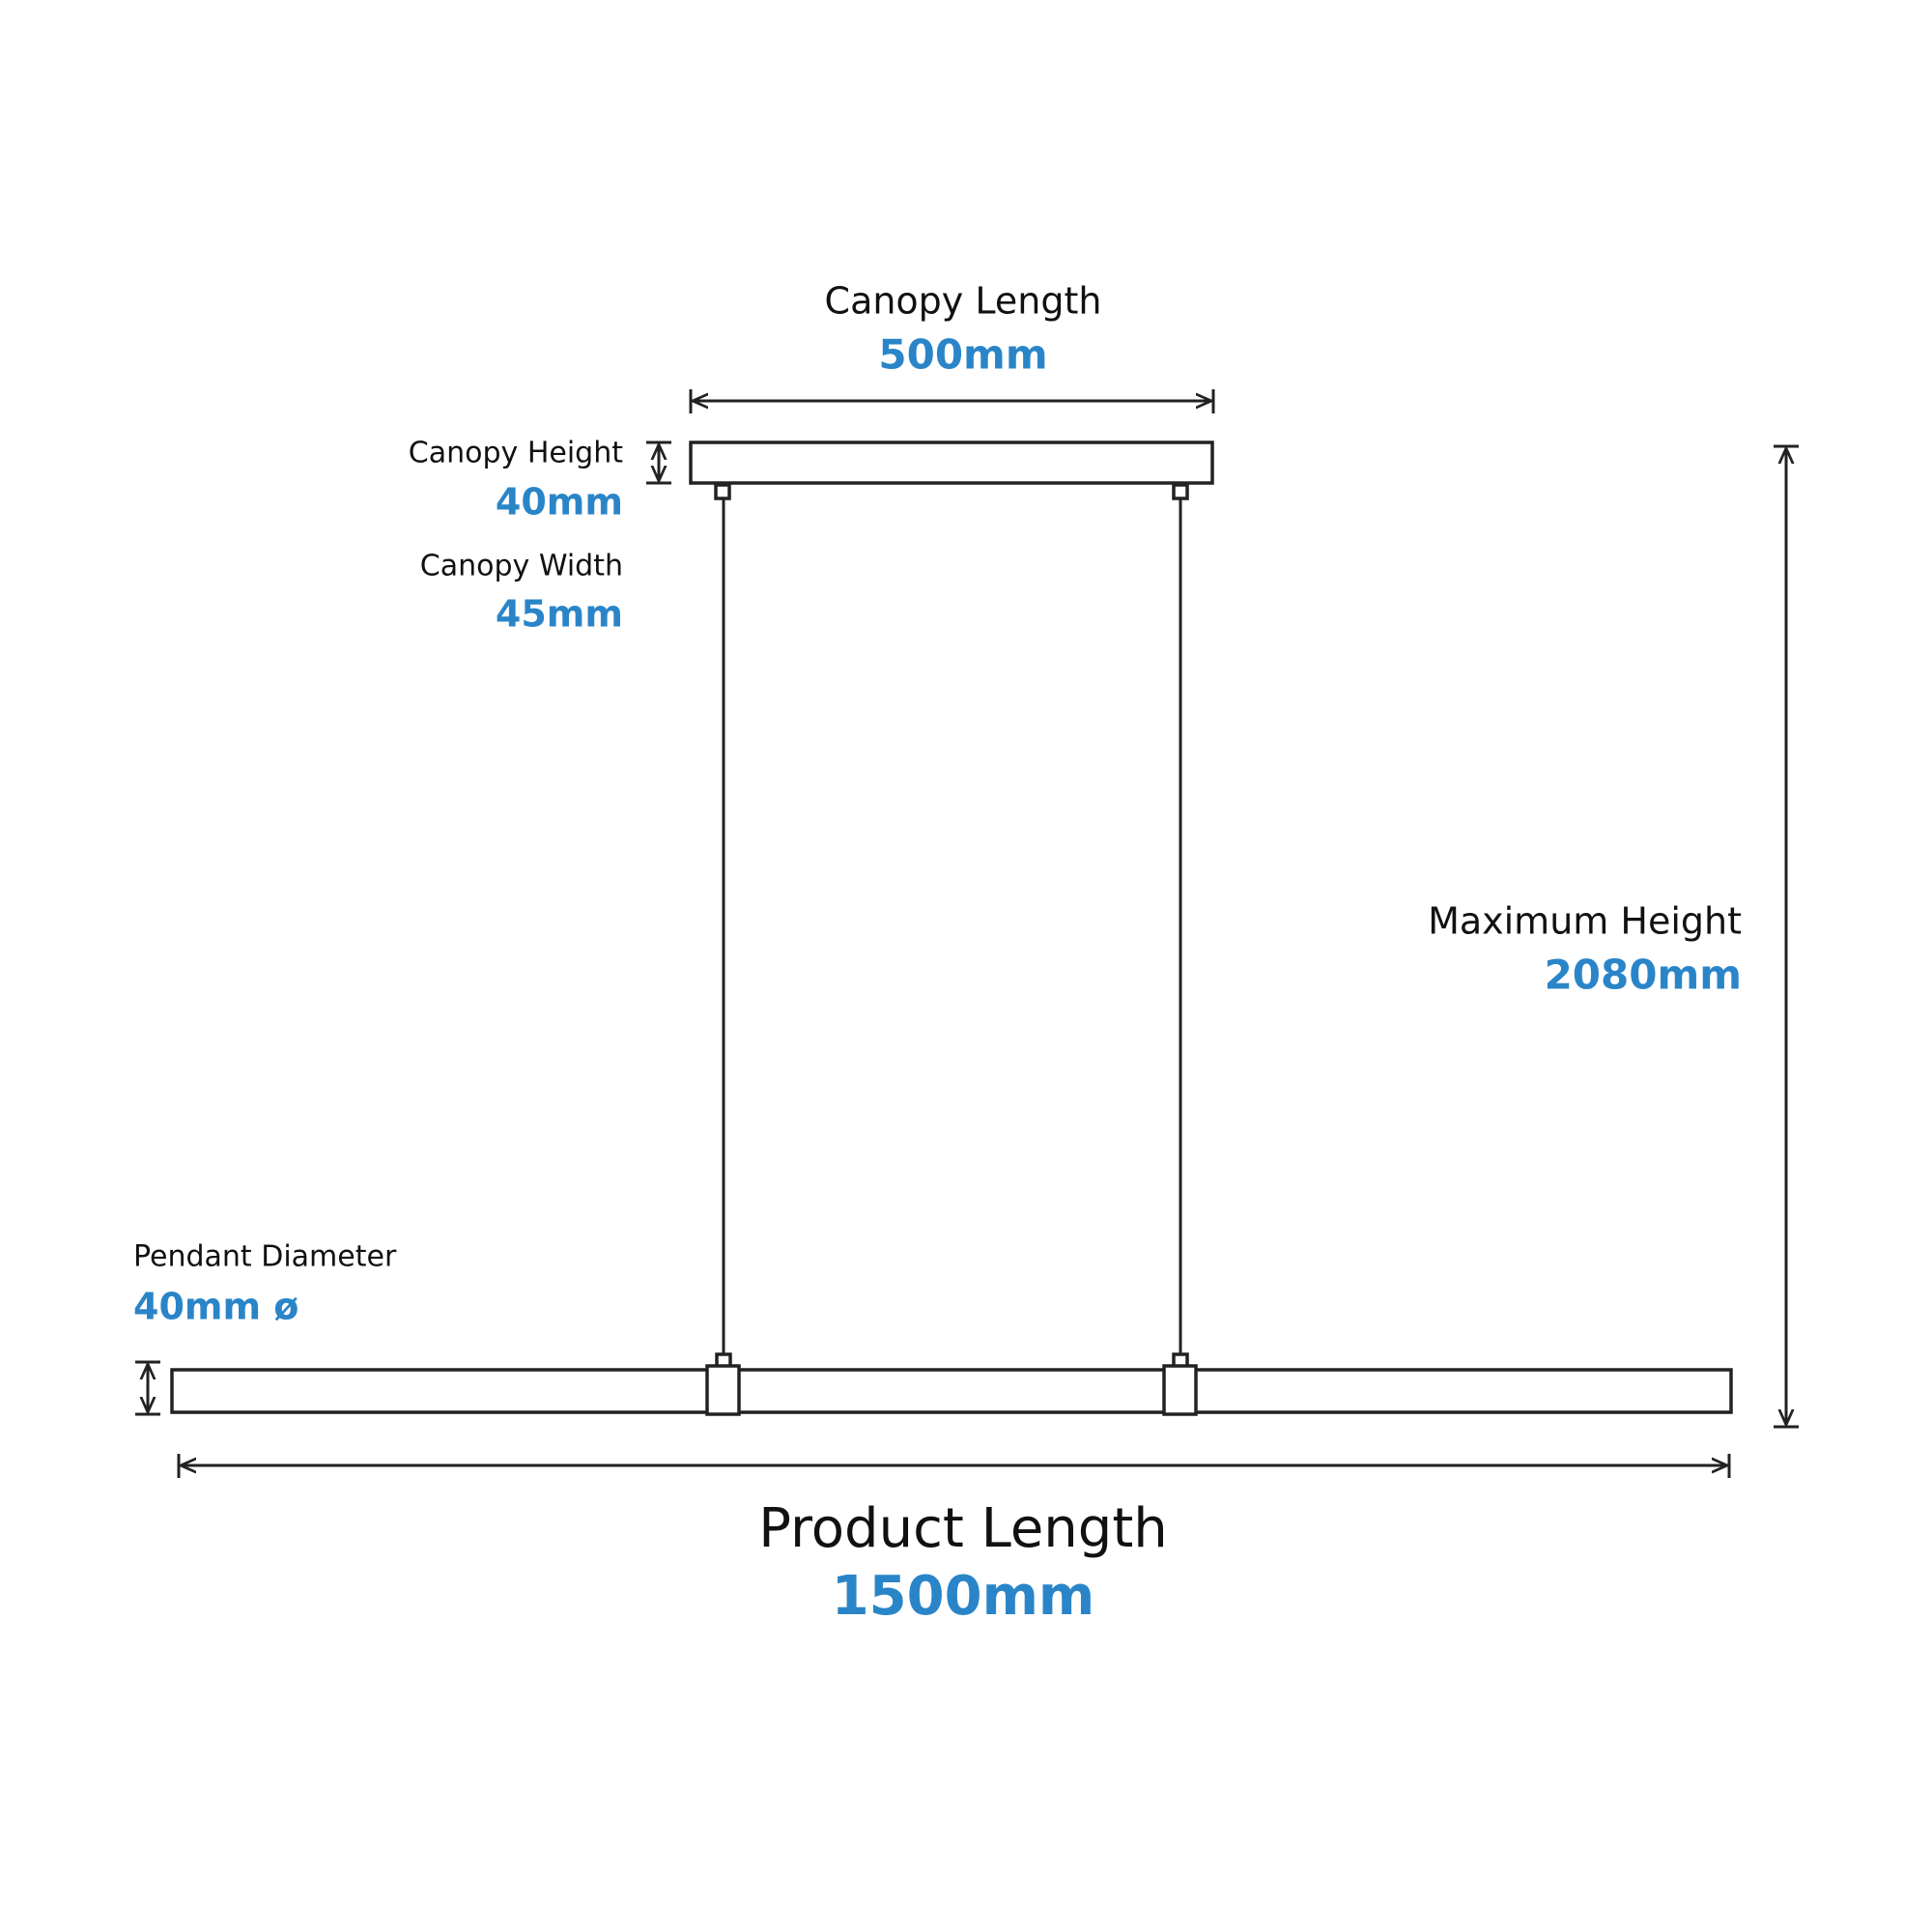 The image size is (1932, 1932). What do you see at coordinates (521, 566) in the screenshot?
I see `canopy-width-label: Canopy Width` at bounding box center [521, 566].